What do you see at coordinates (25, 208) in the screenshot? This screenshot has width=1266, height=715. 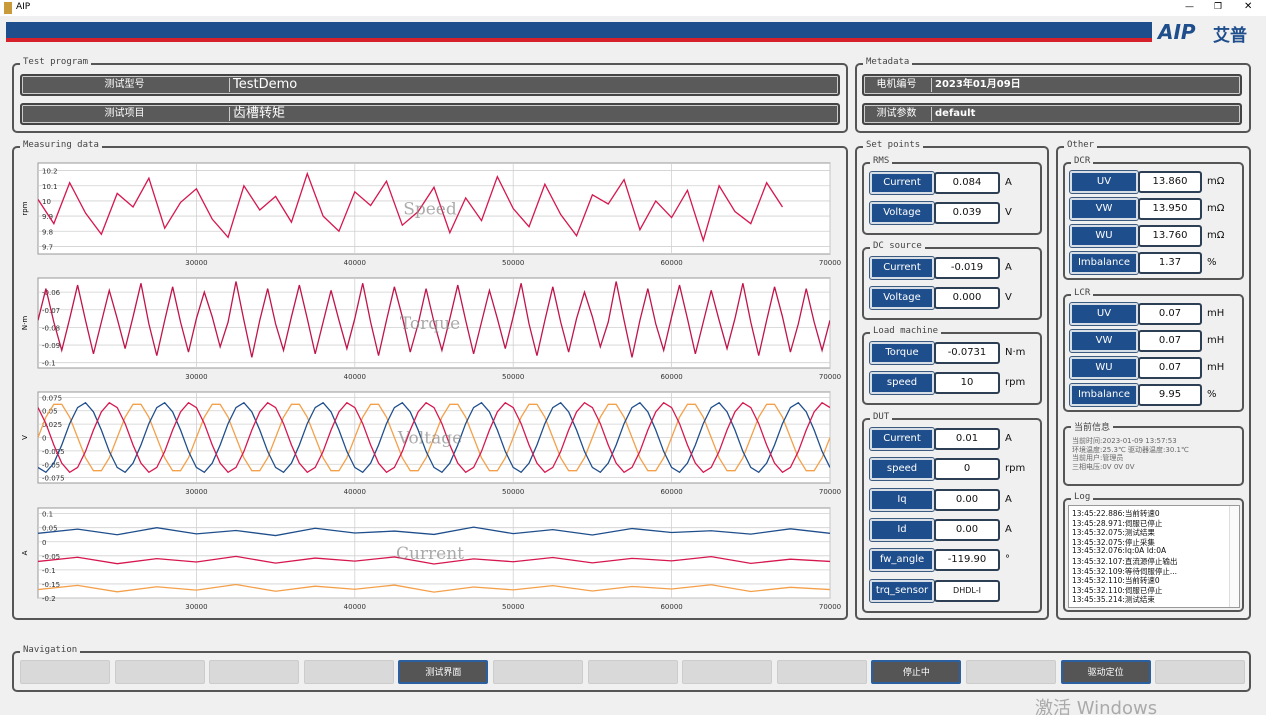 I see `y-axis-label: rpm` at bounding box center [25, 208].